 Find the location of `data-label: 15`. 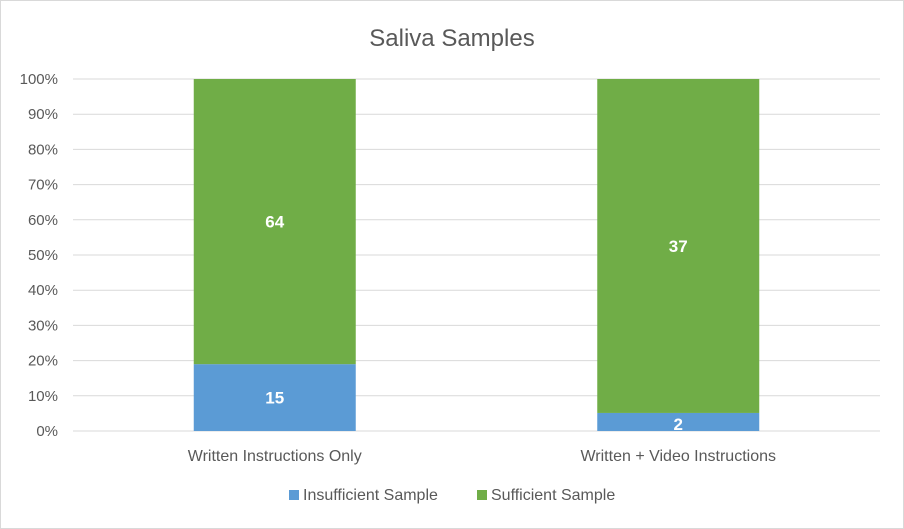

data-label: 15 is located at coordinates (274, 398).